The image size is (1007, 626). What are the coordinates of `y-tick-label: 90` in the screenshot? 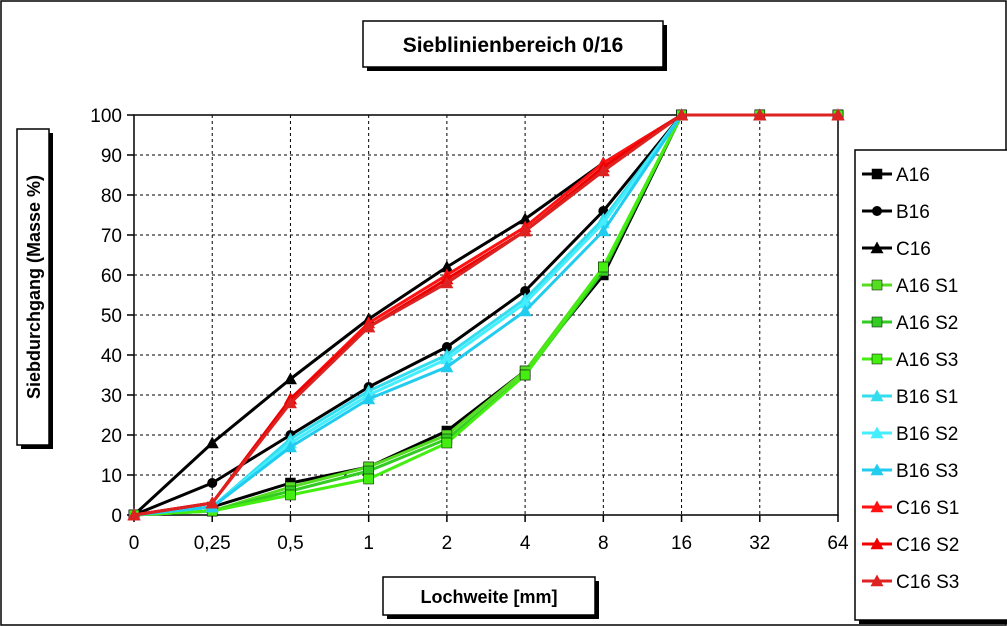 It's located at (111, 156).